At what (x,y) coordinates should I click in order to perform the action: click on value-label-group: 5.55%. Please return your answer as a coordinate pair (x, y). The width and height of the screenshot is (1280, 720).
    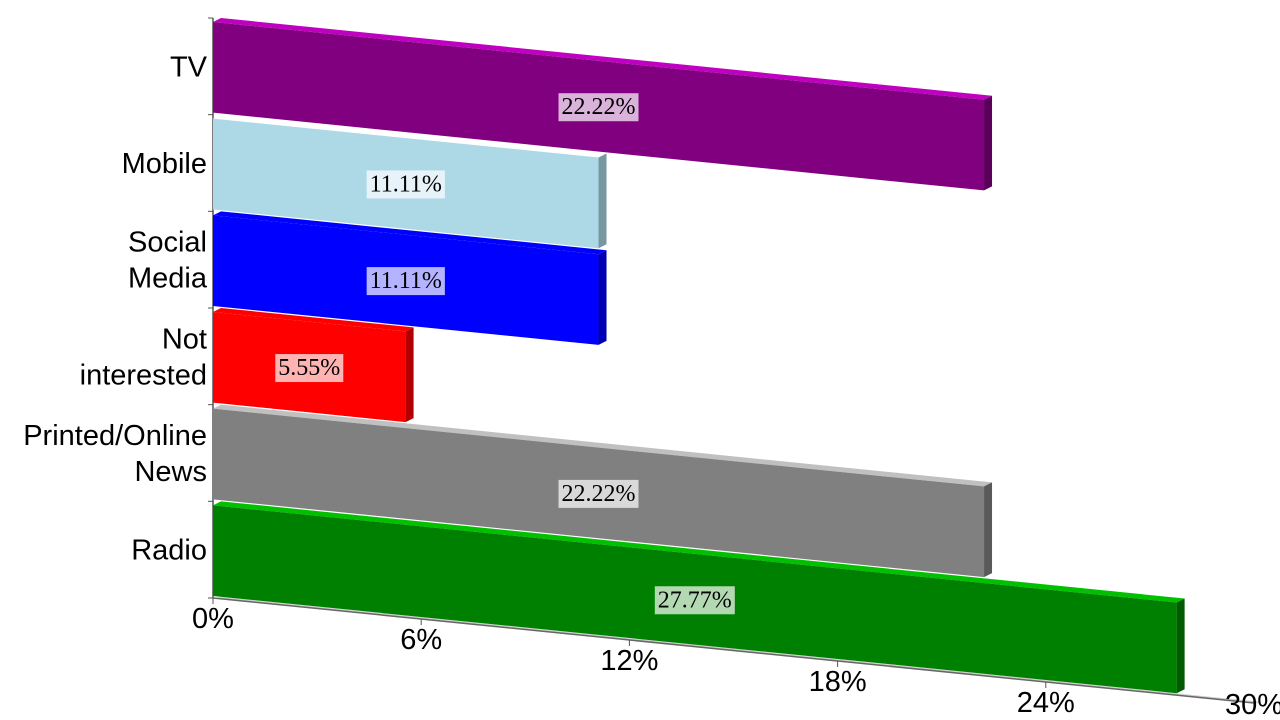
    Looking at the image, I should click on (309, 368).